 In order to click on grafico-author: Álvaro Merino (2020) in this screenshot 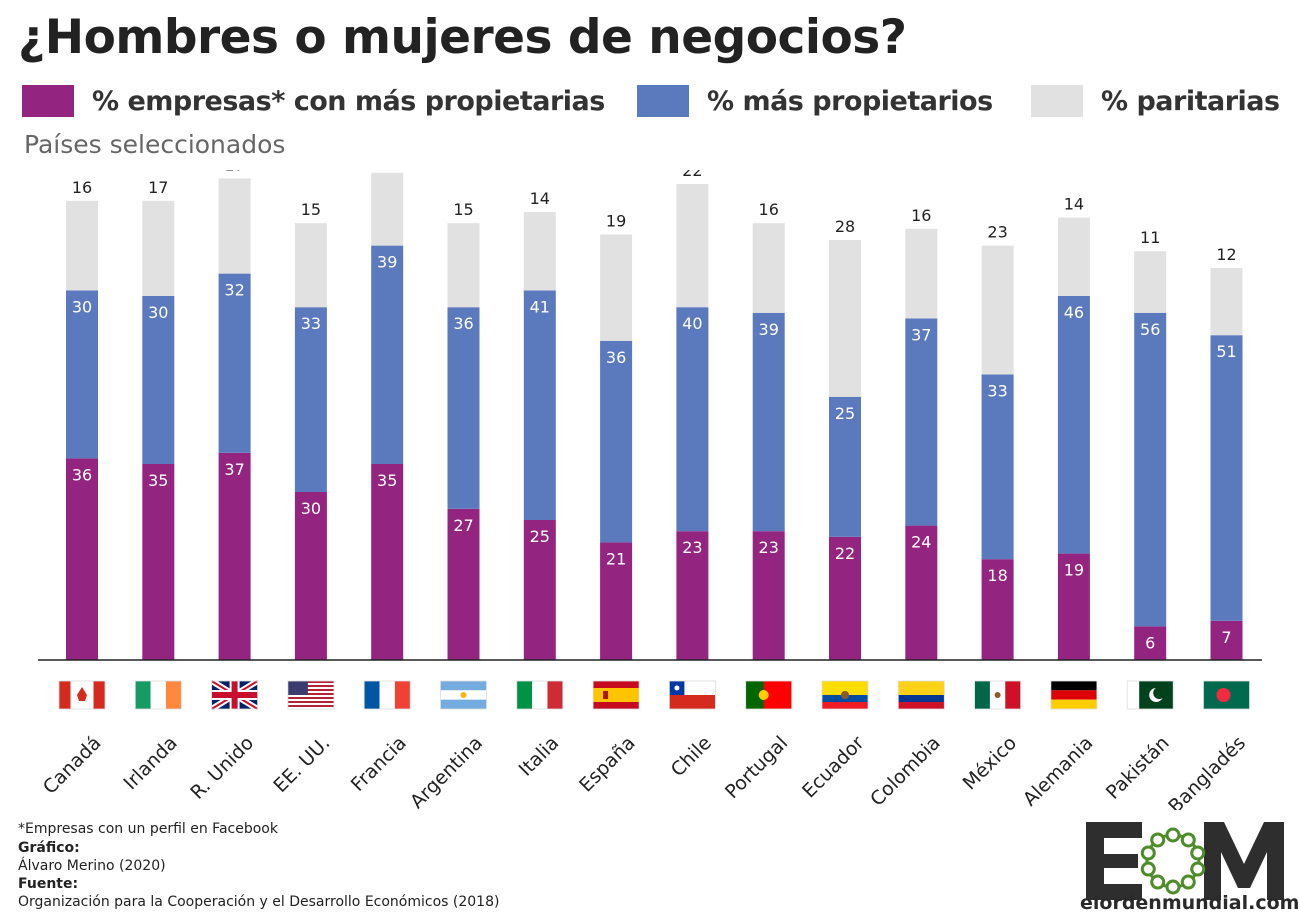, I will do `click(92, 866)`.